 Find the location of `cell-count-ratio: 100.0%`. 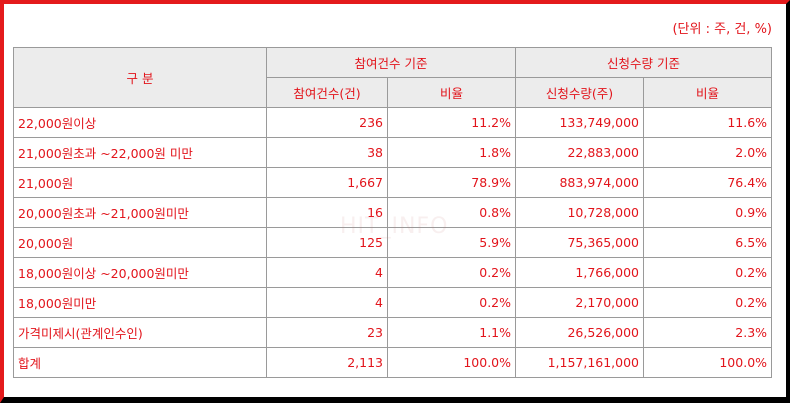

cell-count-ratio: 100.0% is located at coordinates (451, 362).